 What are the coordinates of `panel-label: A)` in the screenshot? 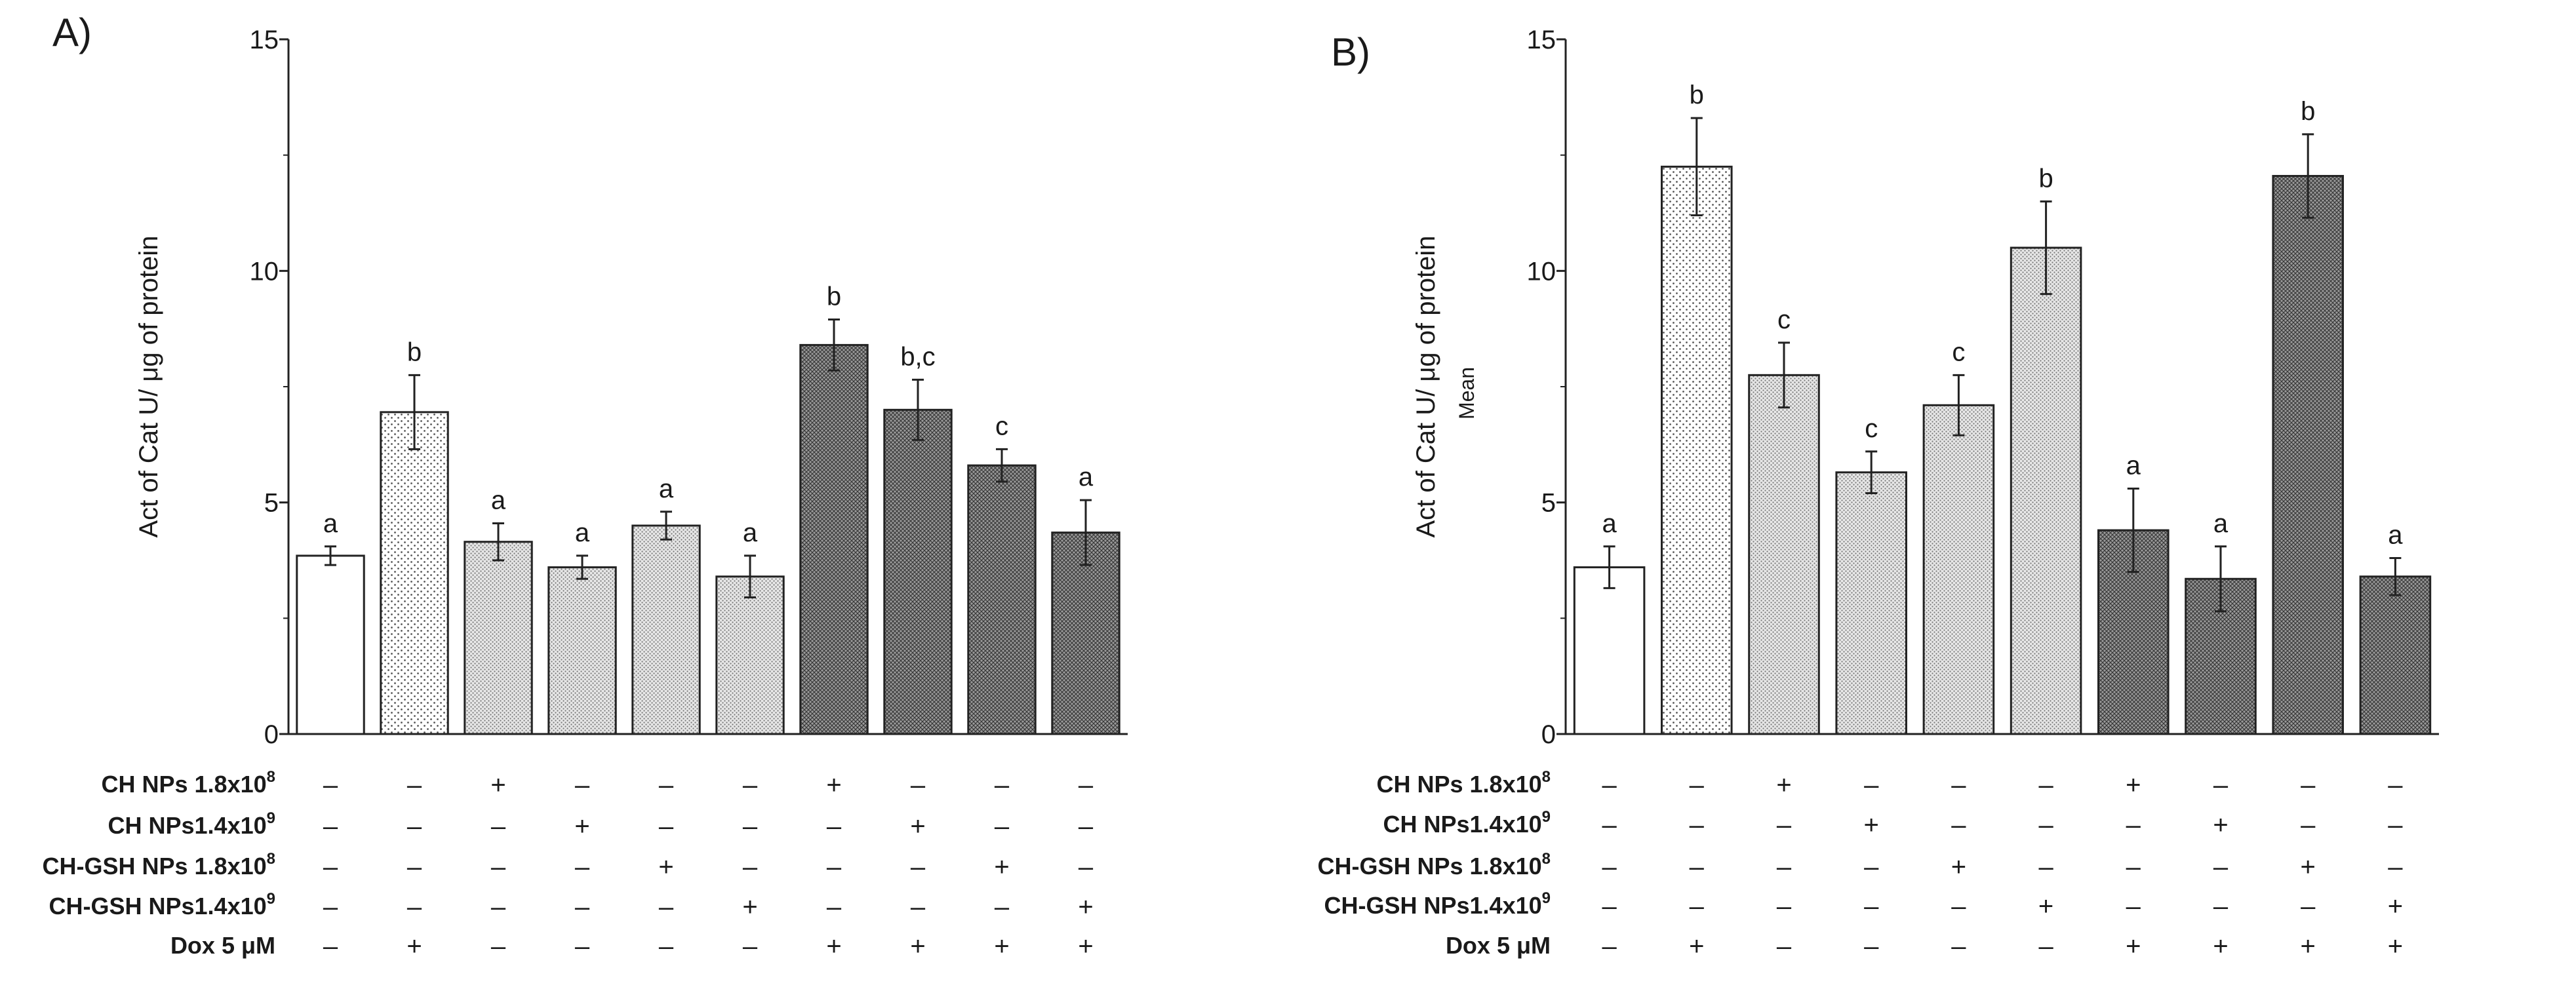 It's located at (72, 32).